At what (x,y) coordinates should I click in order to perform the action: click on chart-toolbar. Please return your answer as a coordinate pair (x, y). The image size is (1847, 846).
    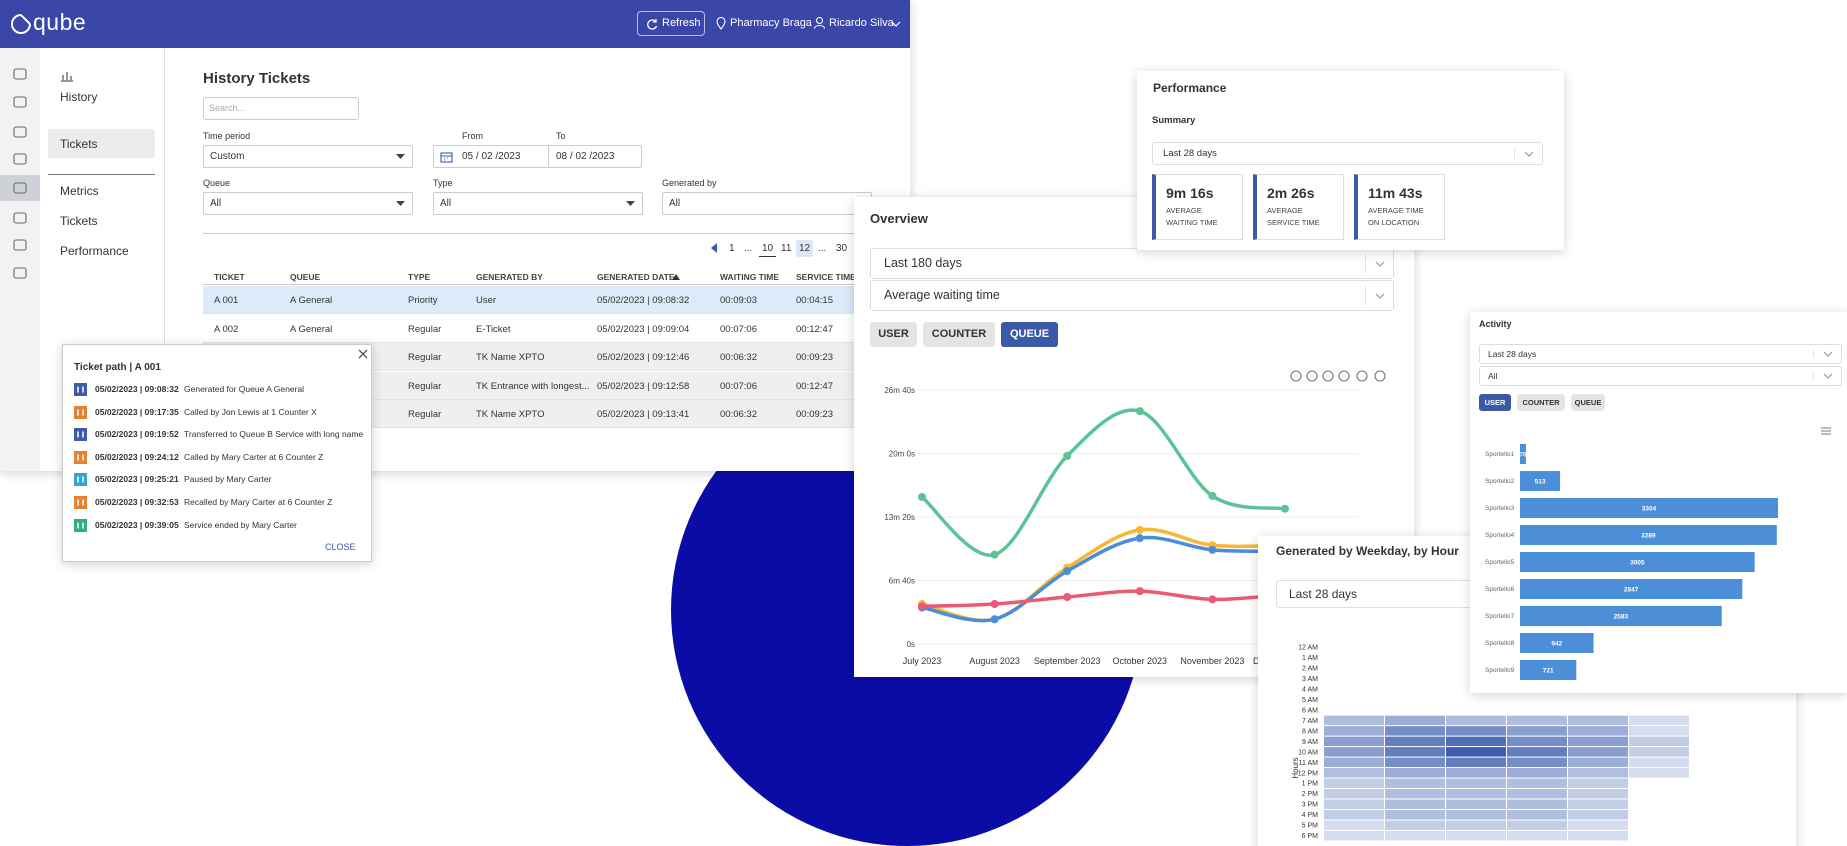
    Looking at the image, I should click on (1338, 376).